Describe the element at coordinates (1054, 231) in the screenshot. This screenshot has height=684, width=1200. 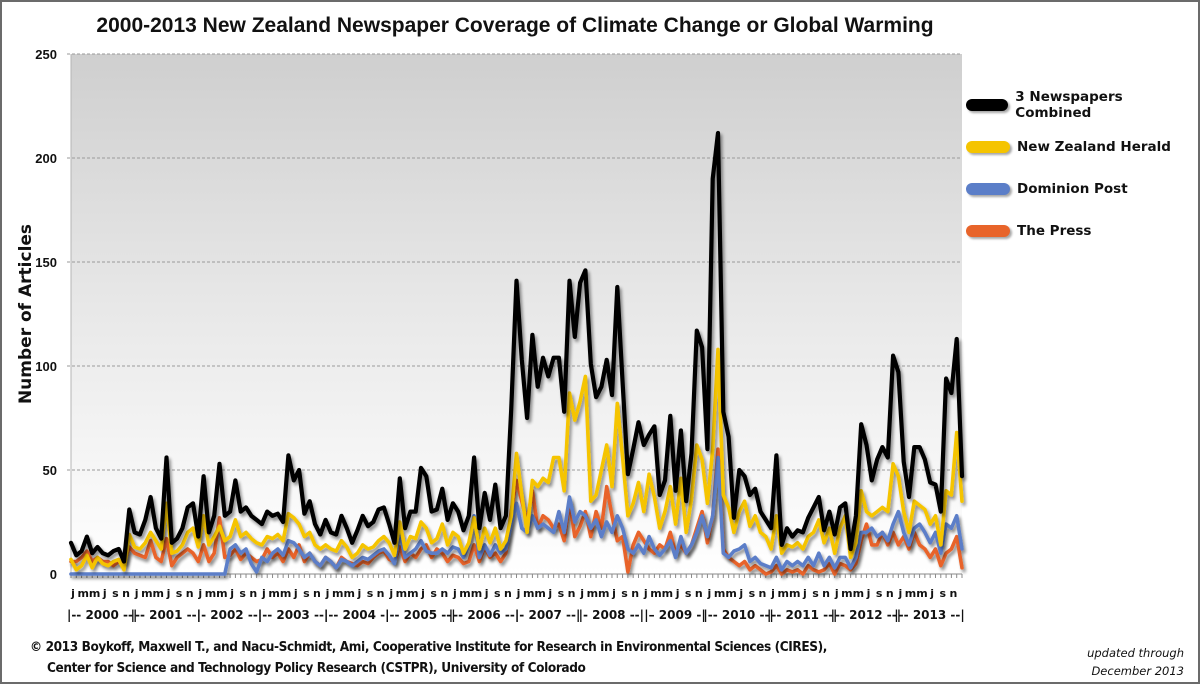
I see `legend-label: The Press` at that location.